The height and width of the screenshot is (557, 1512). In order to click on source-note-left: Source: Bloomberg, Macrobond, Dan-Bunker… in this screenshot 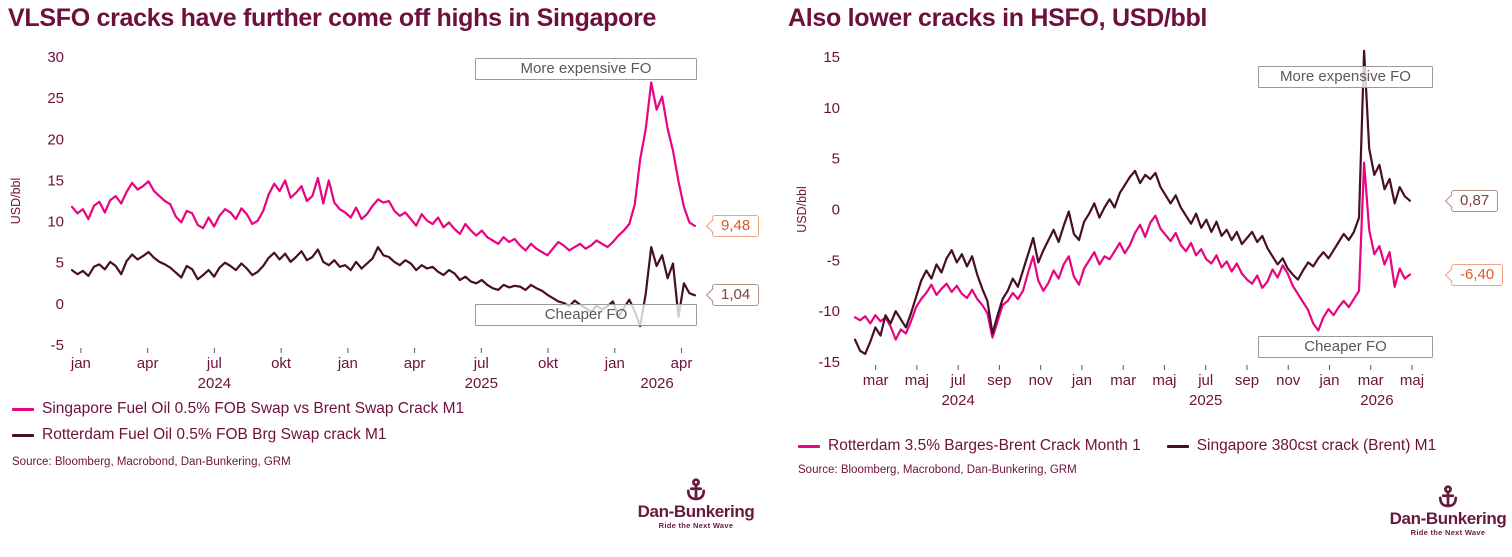, I will do `click(151, 462)`.